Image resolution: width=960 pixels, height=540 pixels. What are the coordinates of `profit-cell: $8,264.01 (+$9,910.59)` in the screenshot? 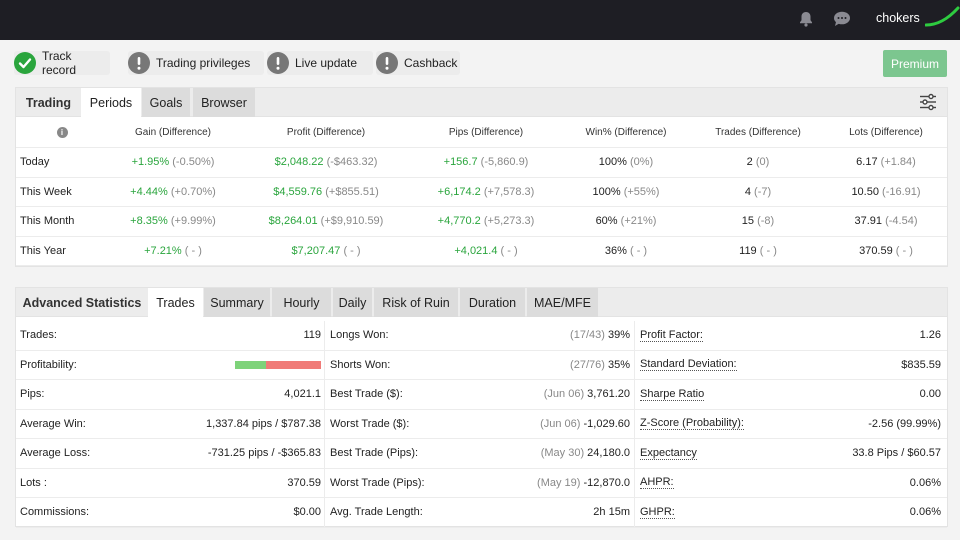 It's located at (326, 221).